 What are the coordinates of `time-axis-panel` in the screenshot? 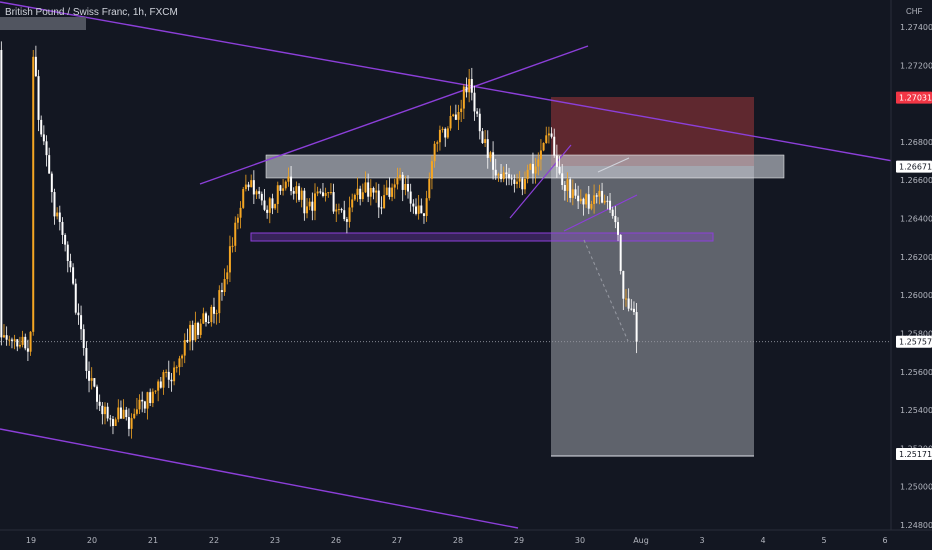 It's located at (466, 540).